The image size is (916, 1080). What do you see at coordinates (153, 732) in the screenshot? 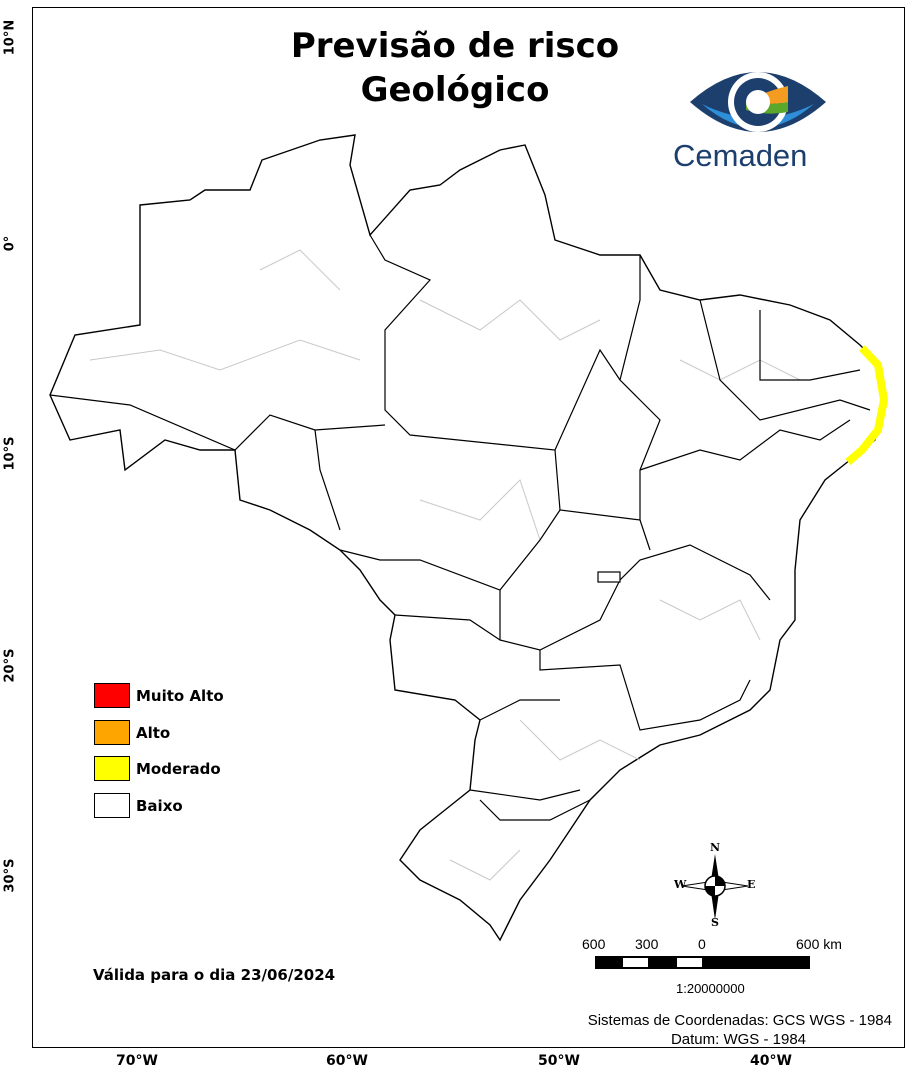
I see `legend-label: Alto` at bounding box center [153, 732].